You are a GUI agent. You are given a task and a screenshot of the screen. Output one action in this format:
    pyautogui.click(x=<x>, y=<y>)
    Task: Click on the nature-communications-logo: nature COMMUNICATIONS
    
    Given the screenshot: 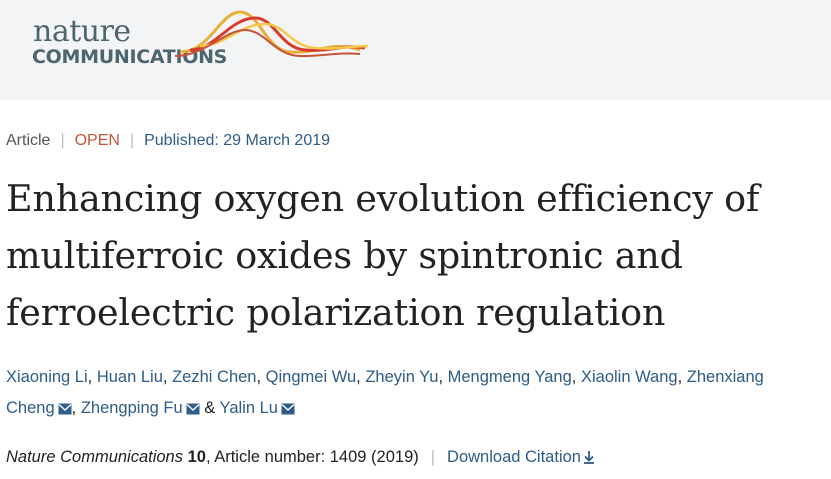 What is the action you would take?
    pyautogui.click(x=200, y=45)
    